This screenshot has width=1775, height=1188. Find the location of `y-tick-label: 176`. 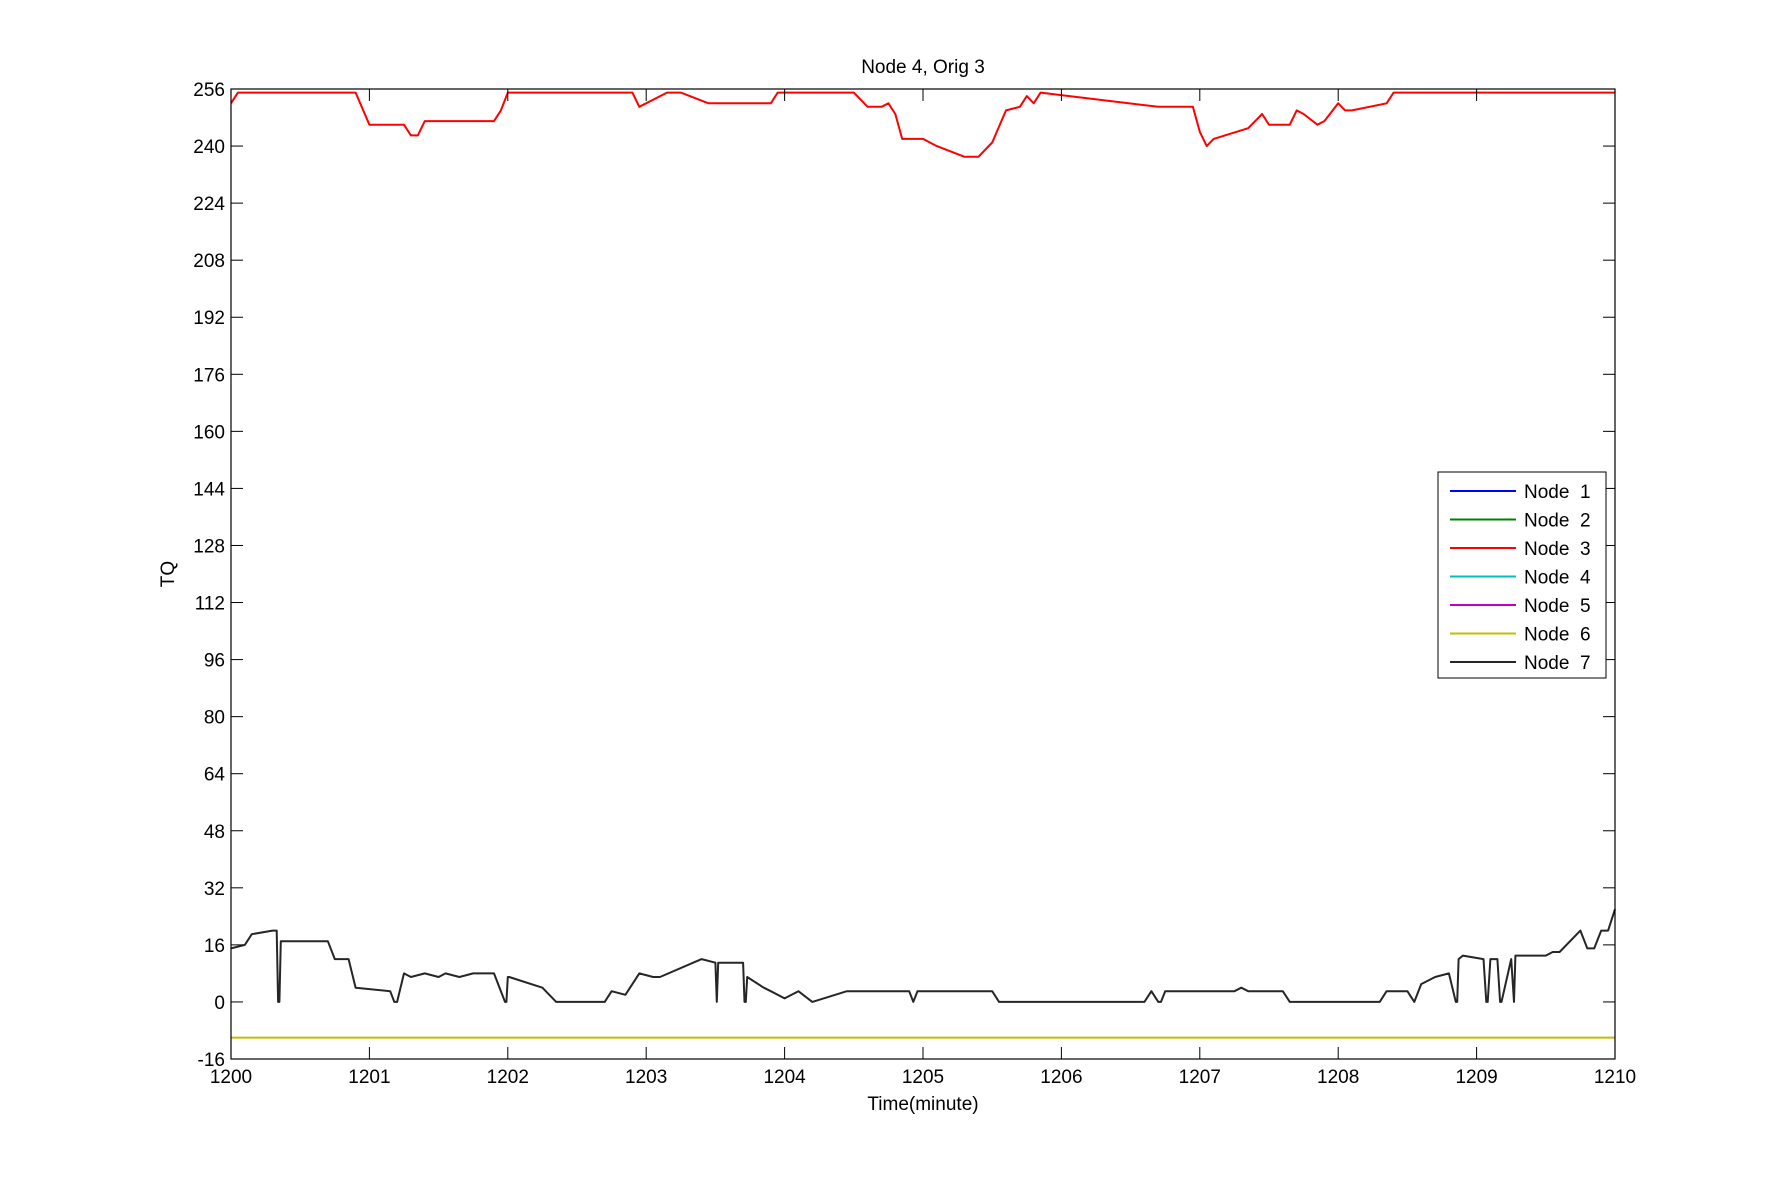

y-tick-label: 176 is located at coordinates (209, 375).